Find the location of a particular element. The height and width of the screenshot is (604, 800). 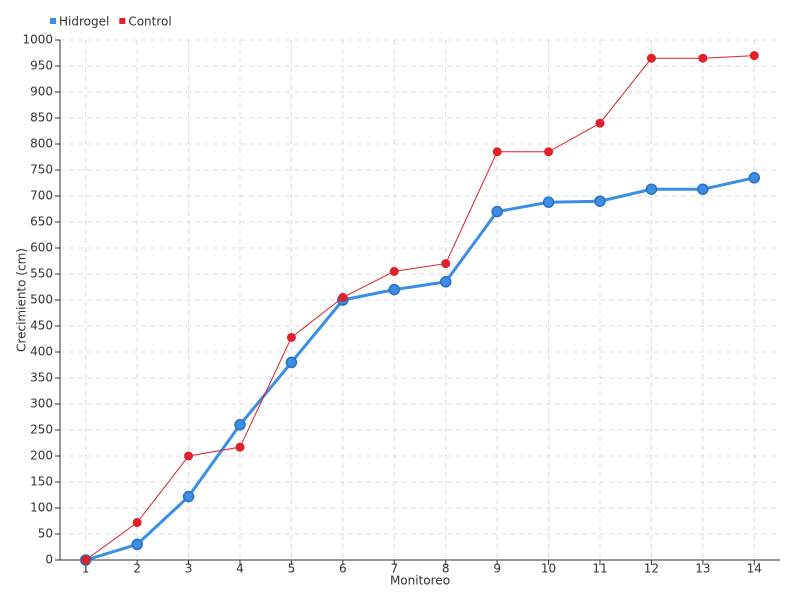

y-tick-label: 800 is located at coordinates (41, 144).